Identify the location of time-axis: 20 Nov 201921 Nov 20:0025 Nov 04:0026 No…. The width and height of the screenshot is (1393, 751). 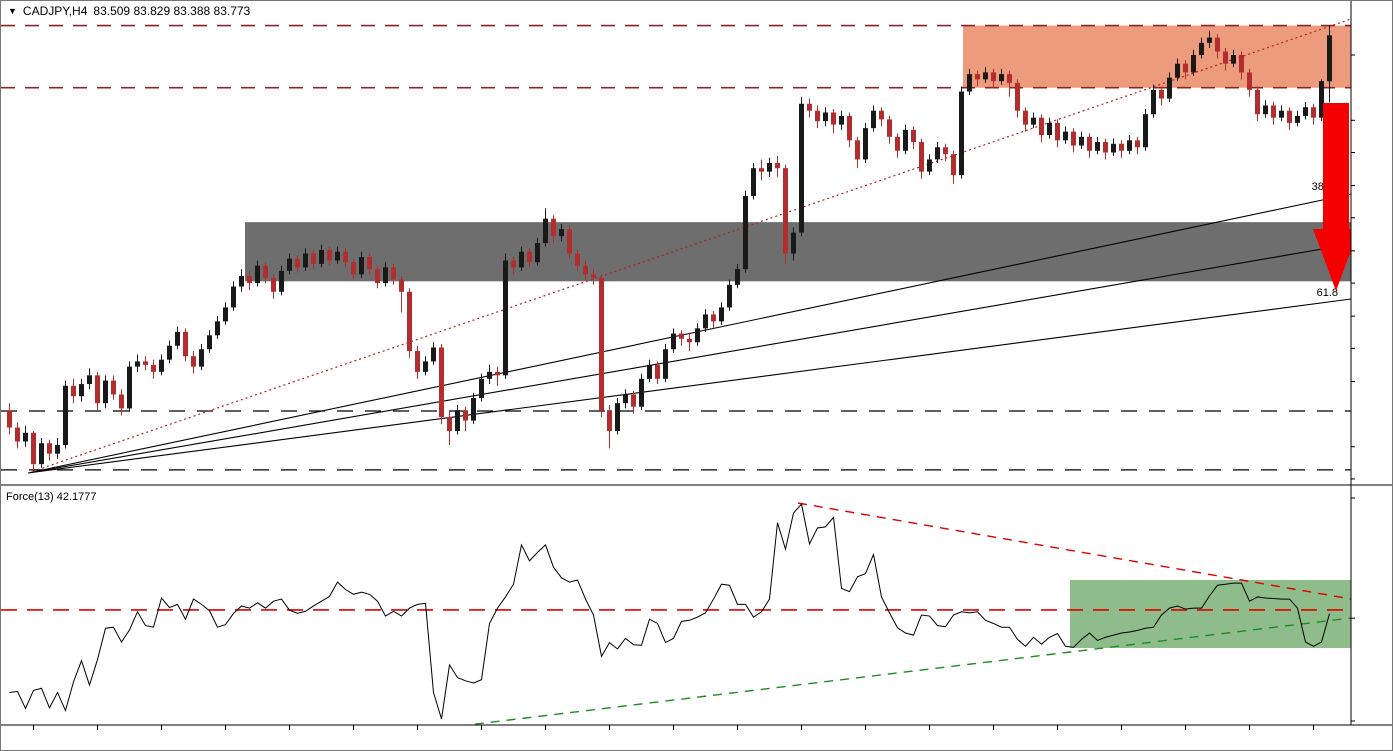
(696, 737).